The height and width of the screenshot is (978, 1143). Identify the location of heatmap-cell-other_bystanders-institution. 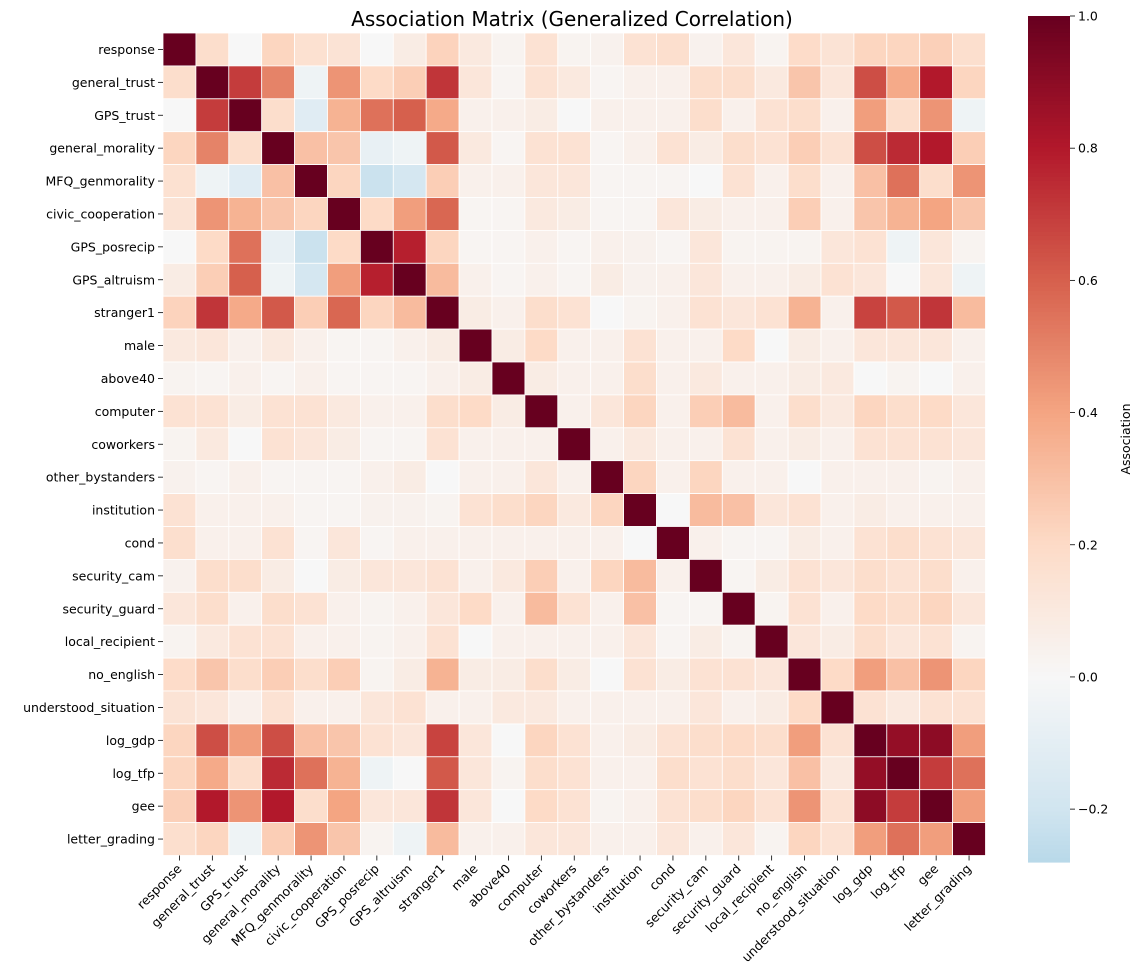
(640, 477).